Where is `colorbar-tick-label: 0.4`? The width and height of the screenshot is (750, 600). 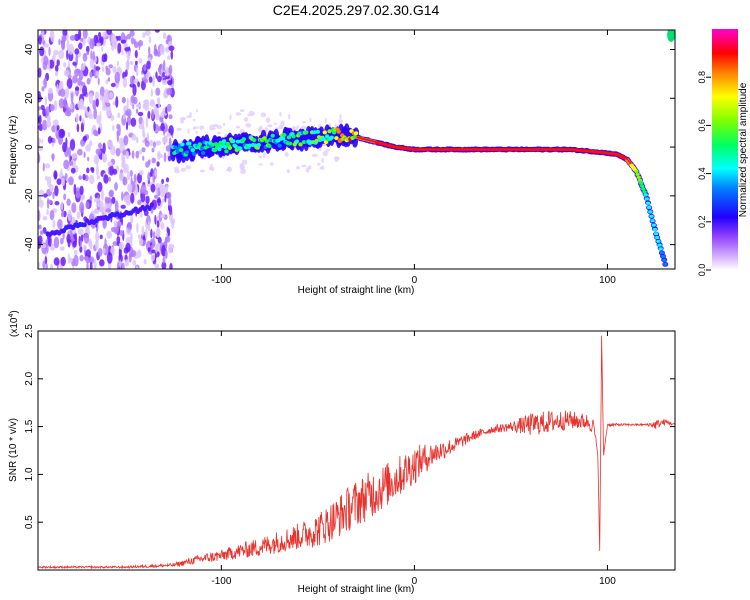 colorbar-tick-label: 0.4 is located at coordinates (702, 173).